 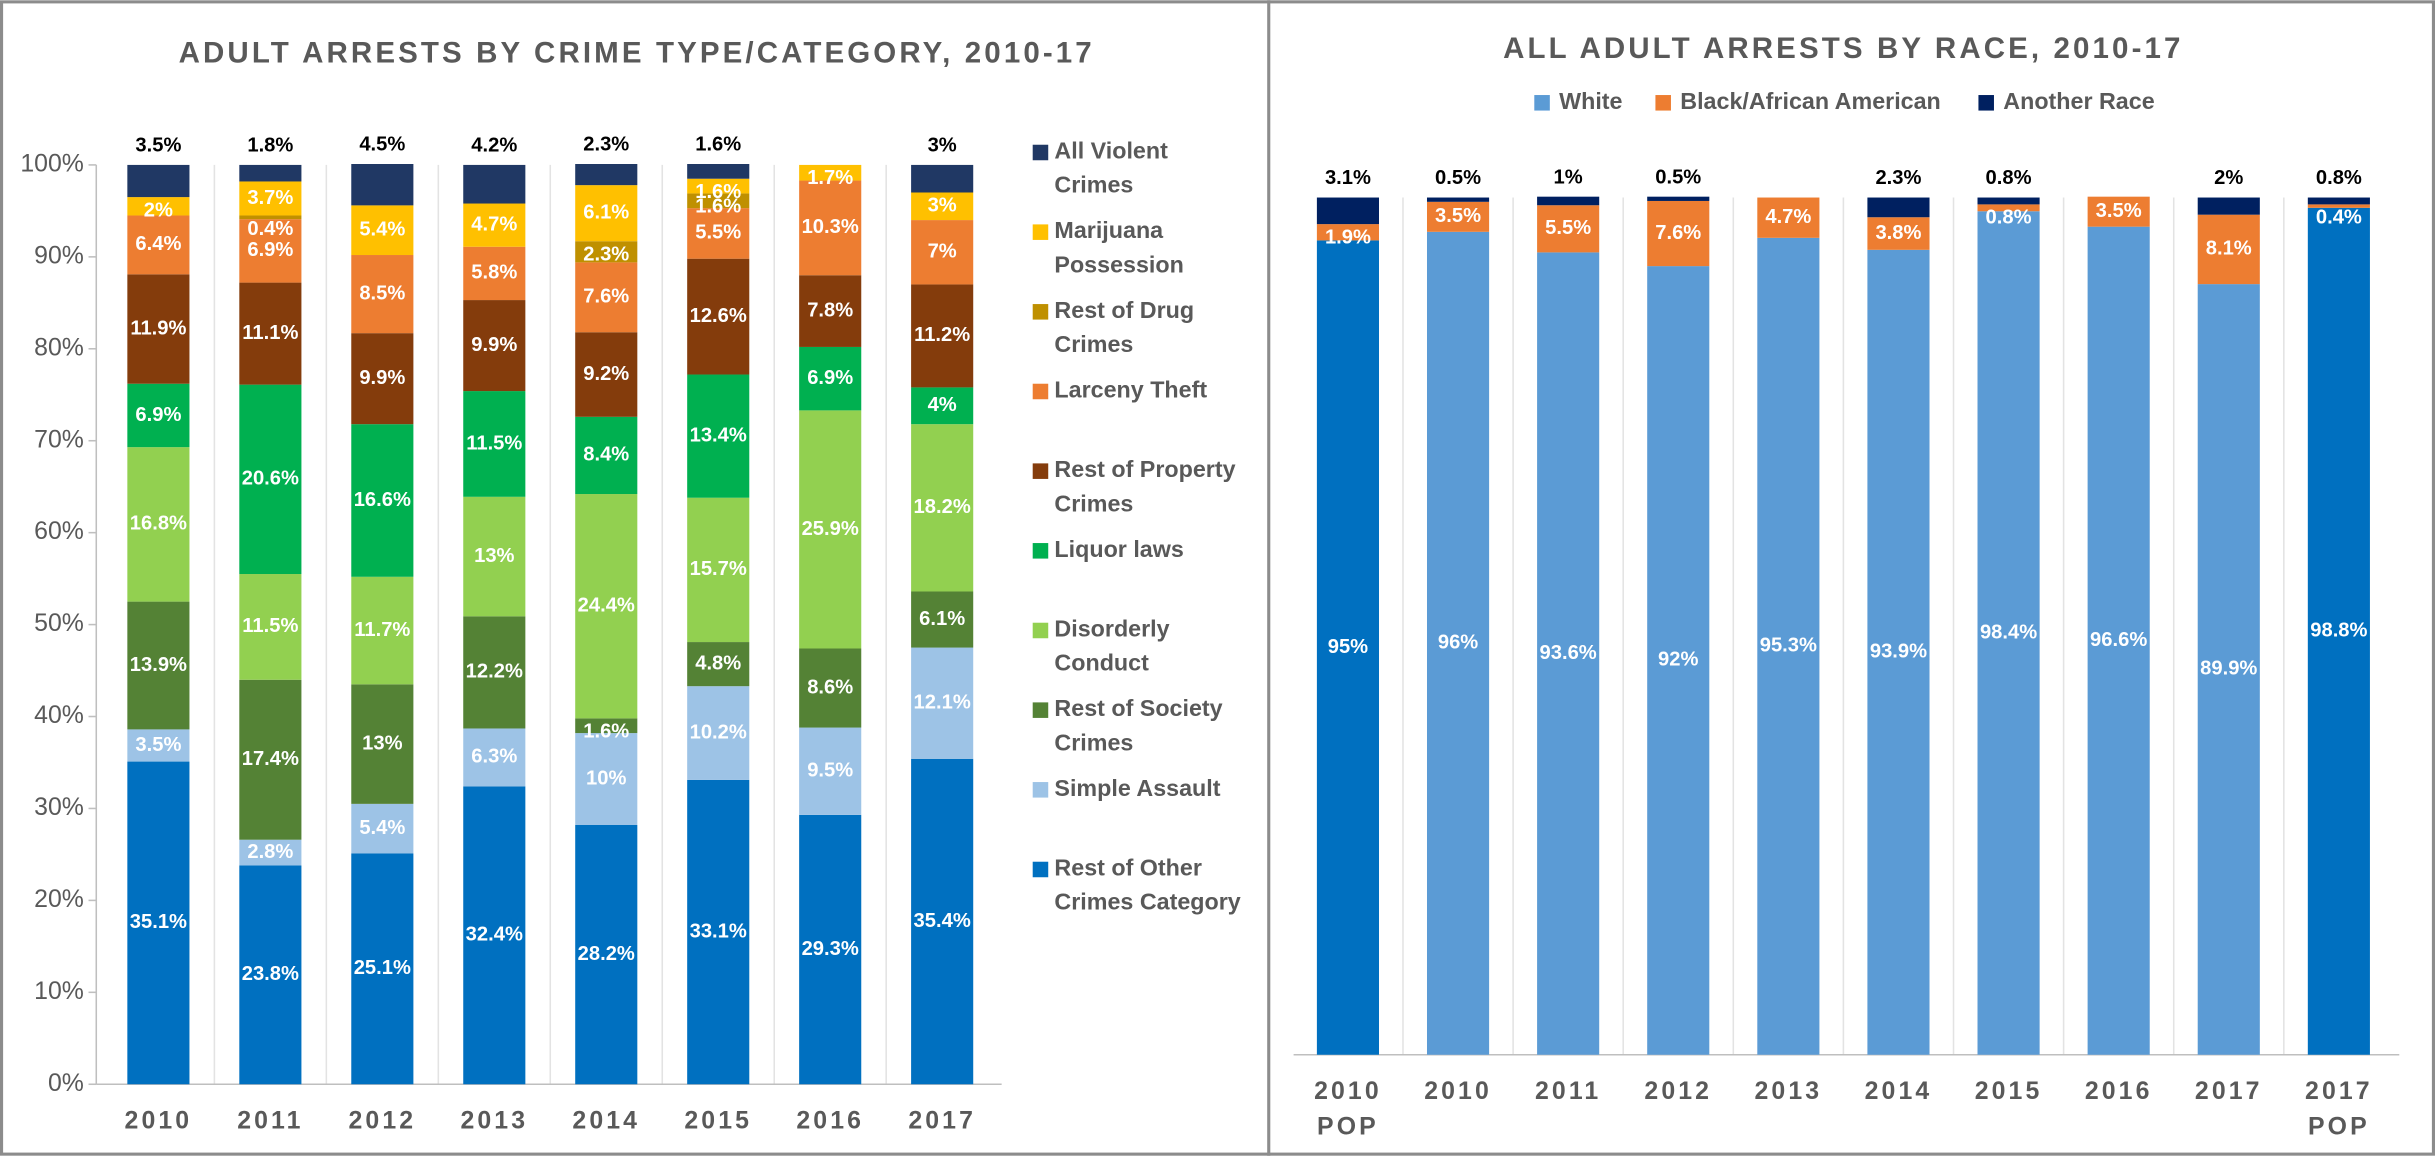 I want to click on text-line: POP, so click(x=2339, y=1126).